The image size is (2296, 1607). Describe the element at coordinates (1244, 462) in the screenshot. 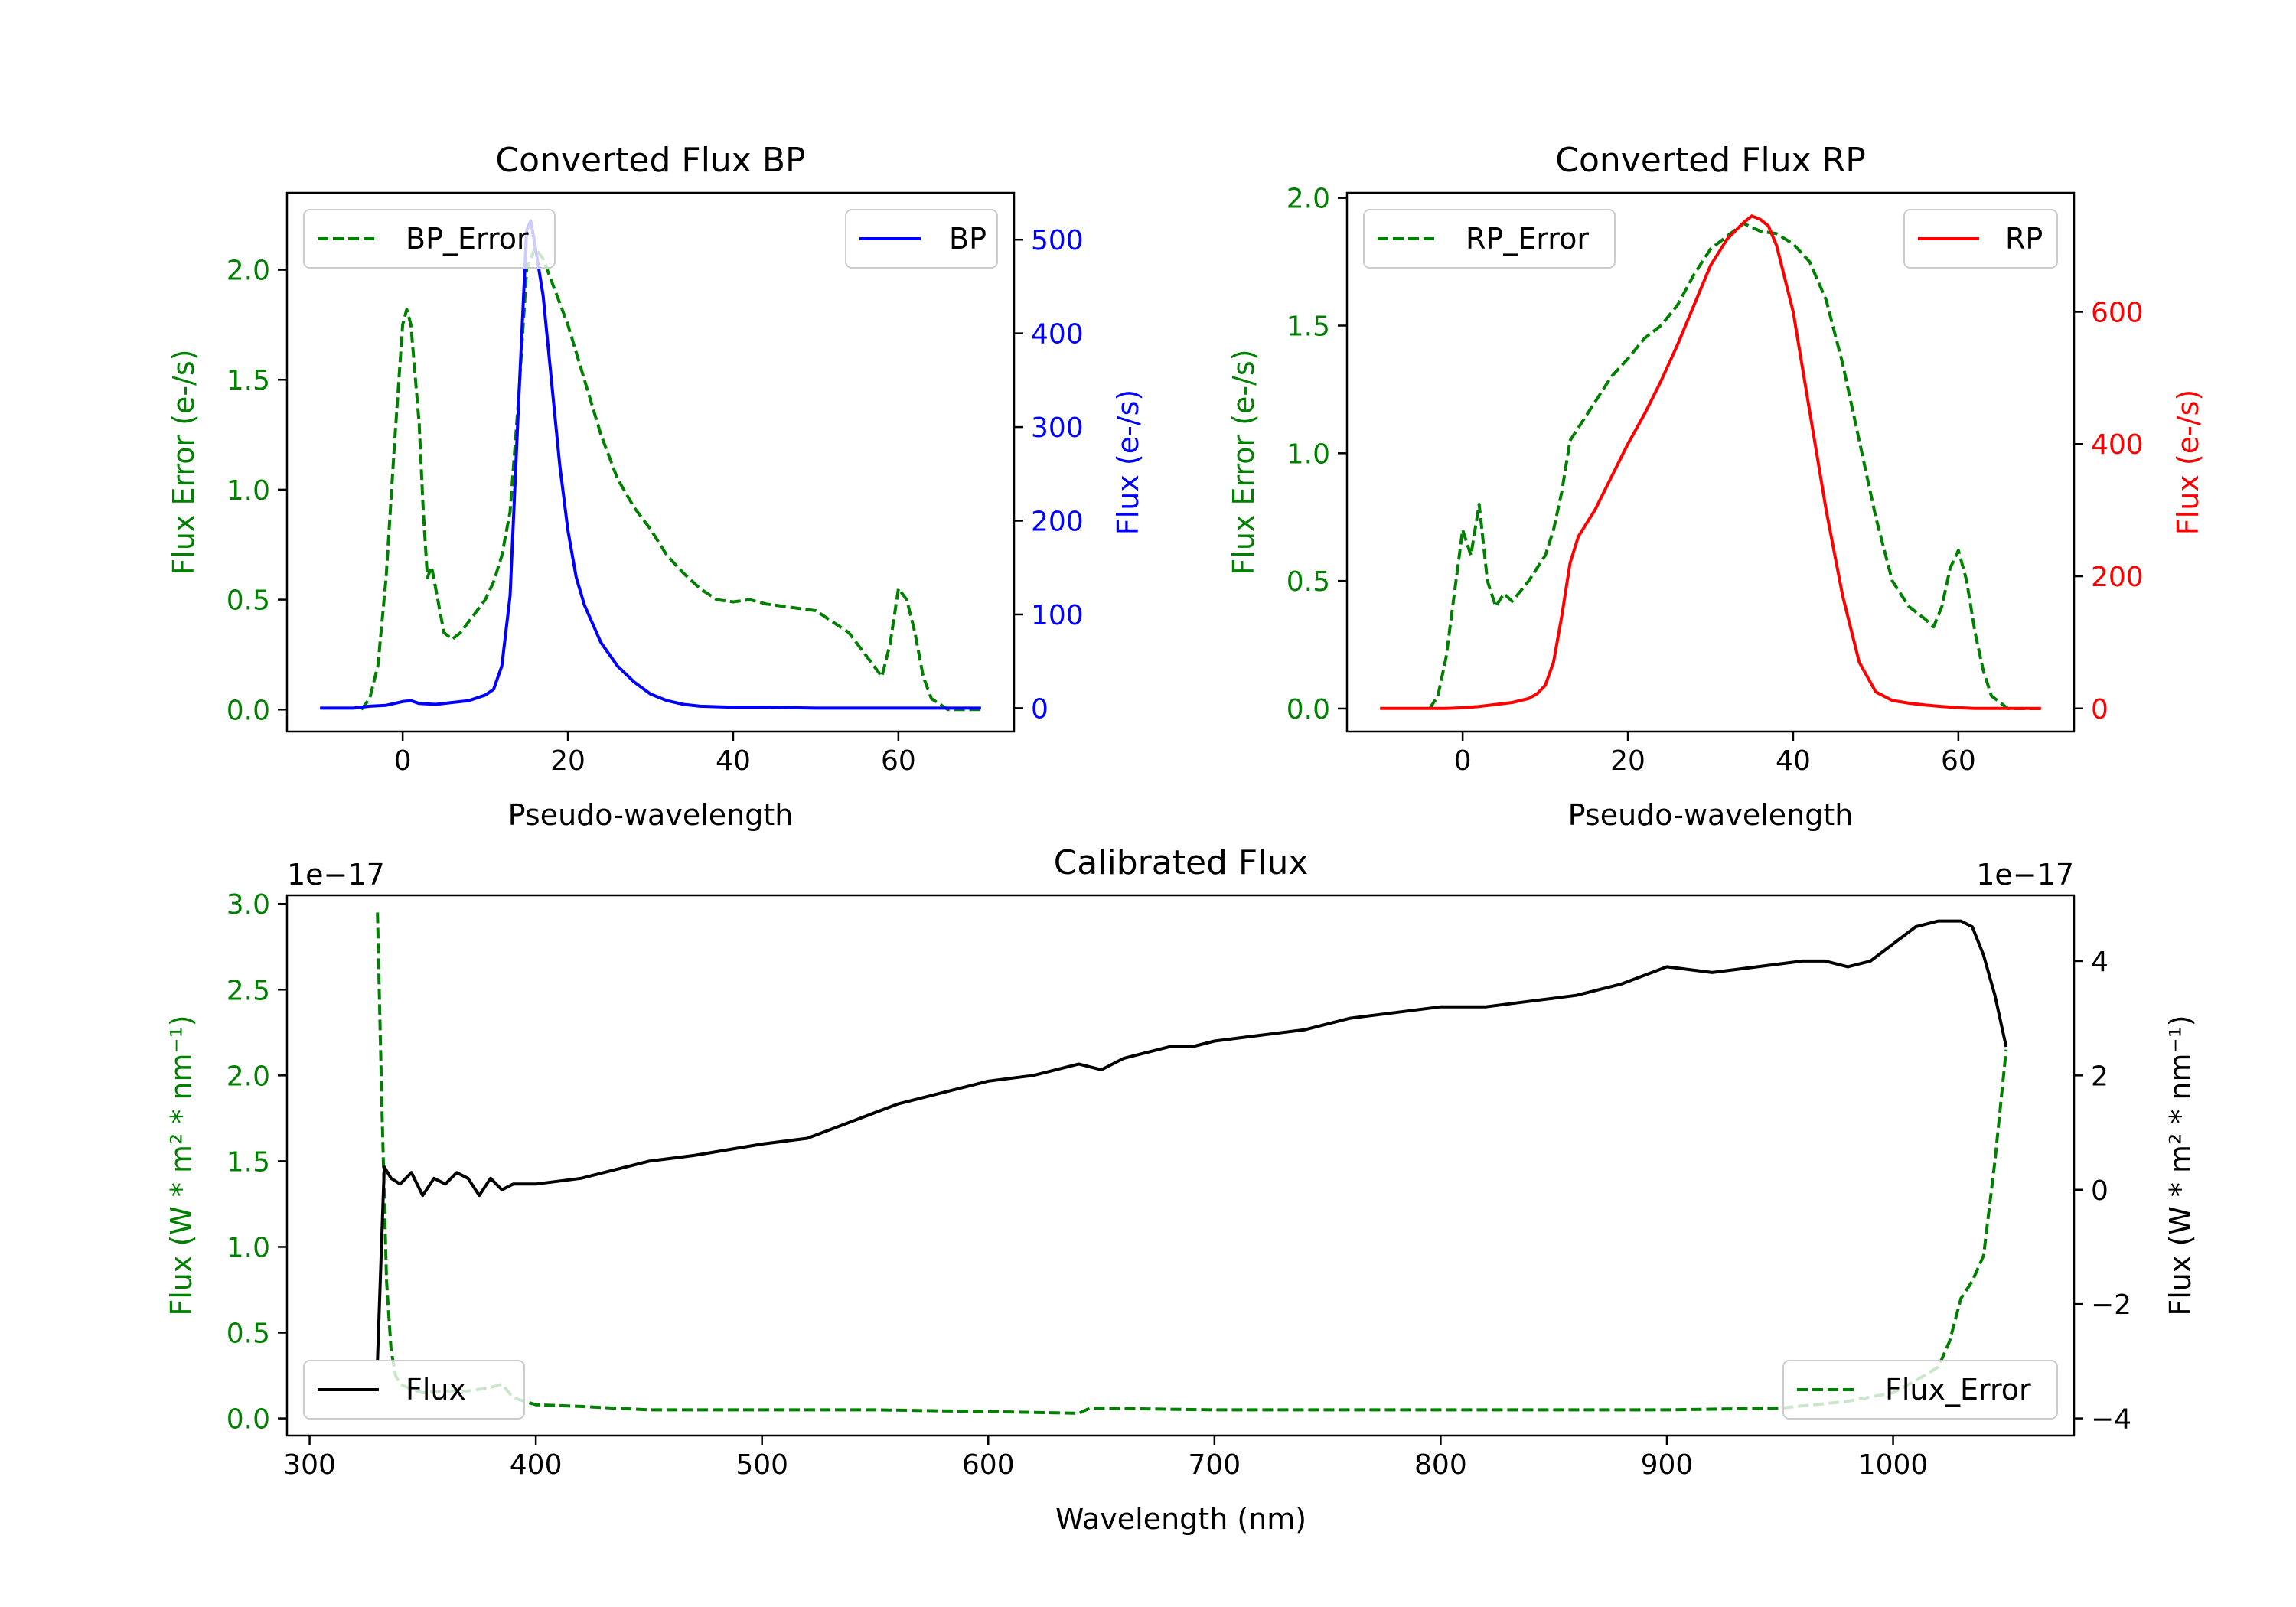

I see `rp-ylabel-left: Flux Error (e-/s)` at that location.